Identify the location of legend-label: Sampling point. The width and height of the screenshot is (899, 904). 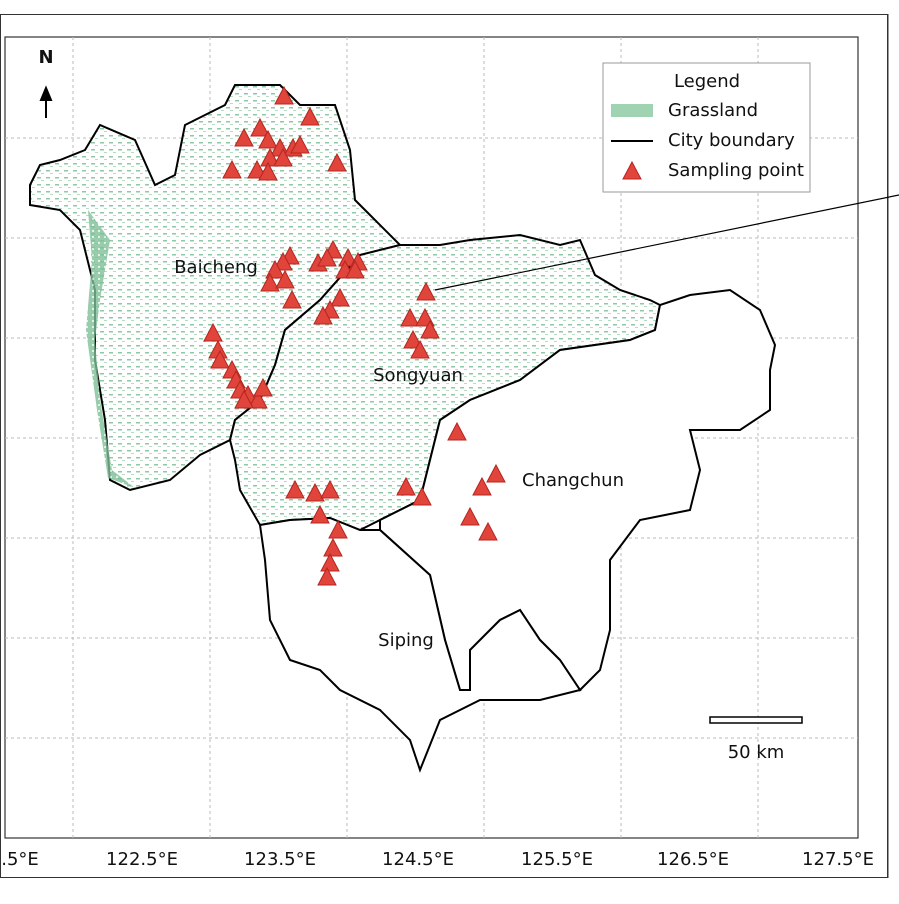
(736, 170).